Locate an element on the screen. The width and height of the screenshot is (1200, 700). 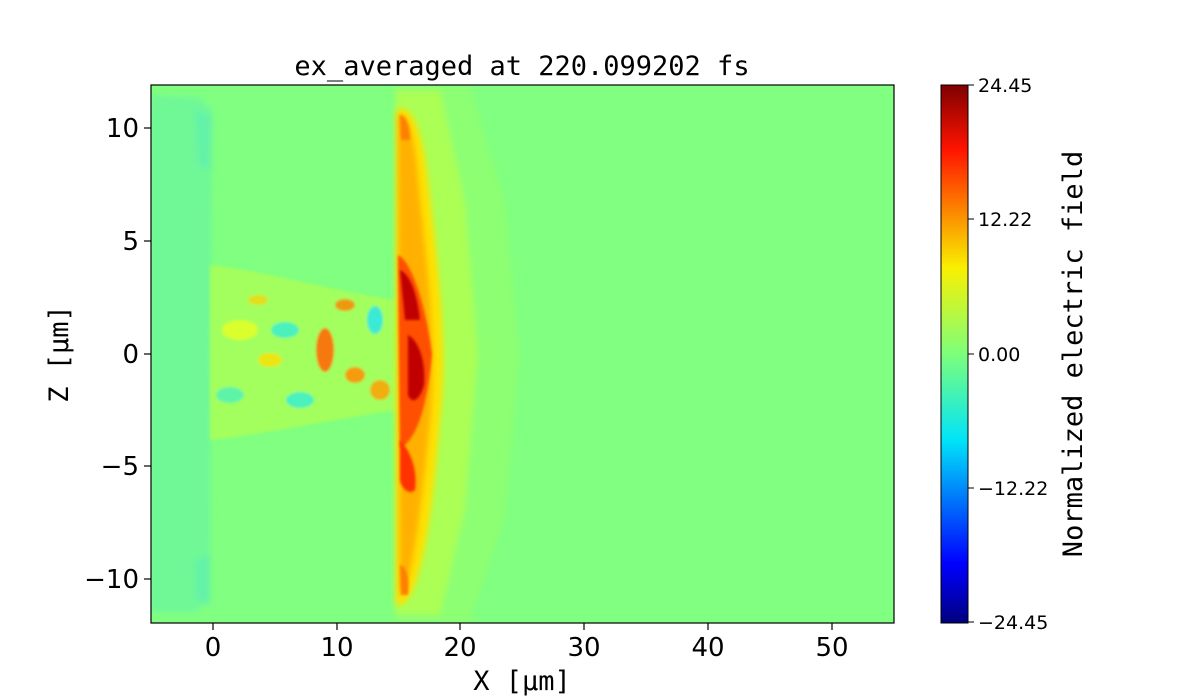
y-tick: −10 is located at coordinates (117, 580).